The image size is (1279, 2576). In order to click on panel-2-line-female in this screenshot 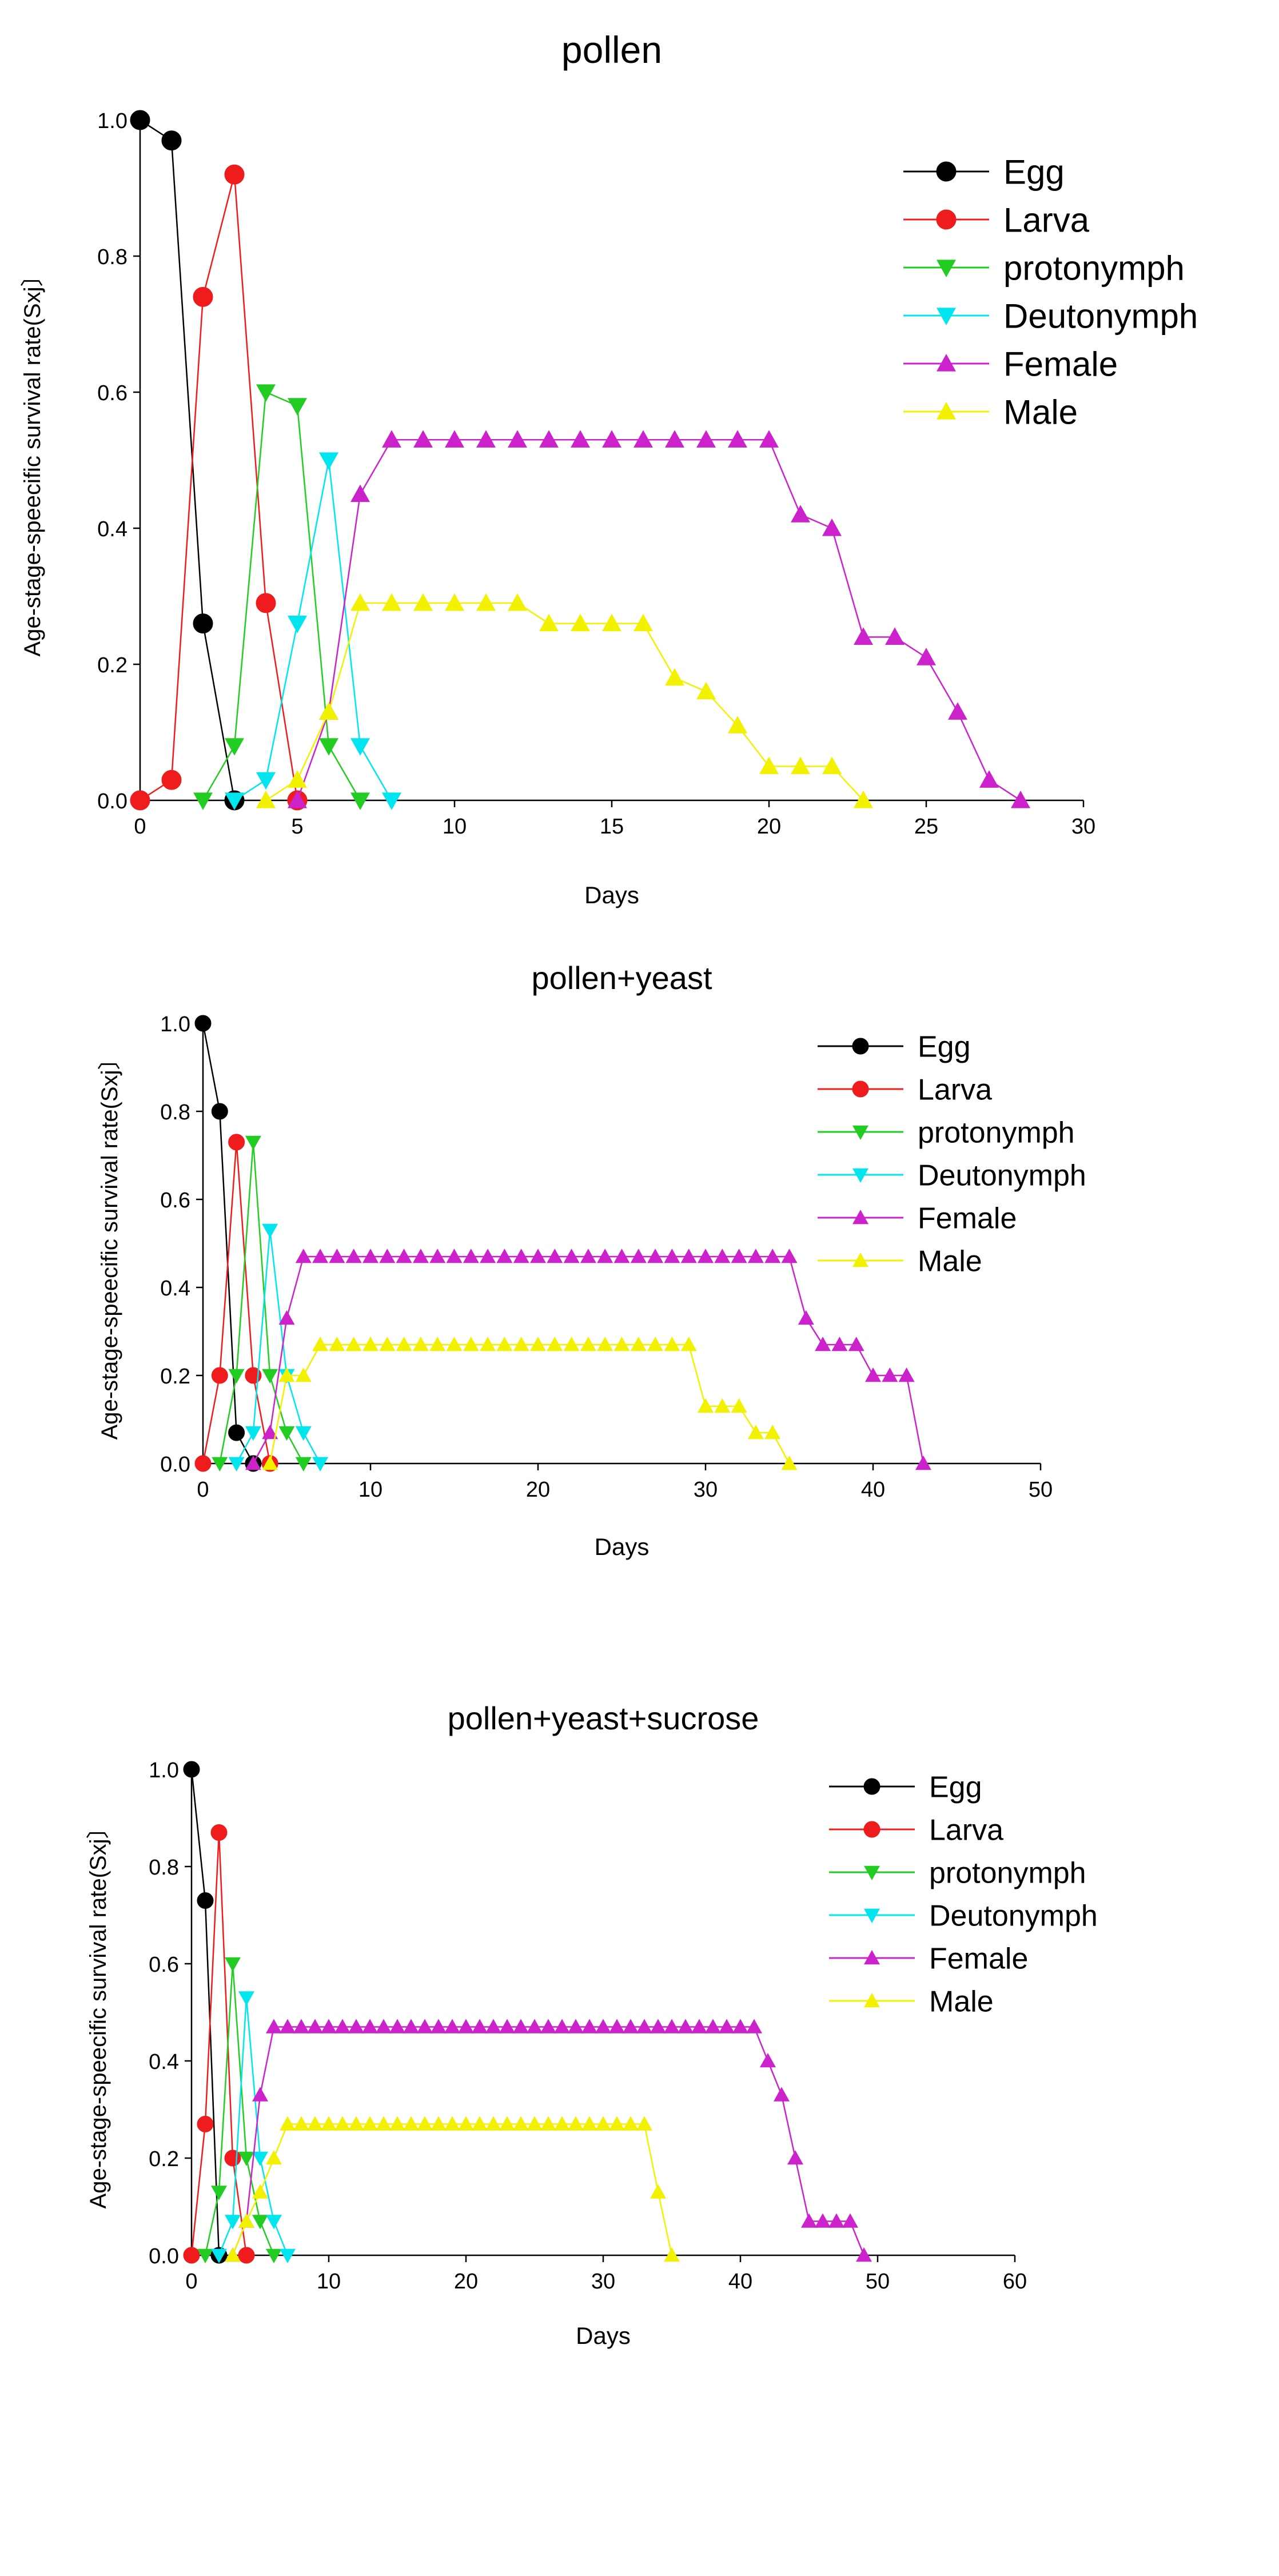, I will do `click(588, 1359)`.